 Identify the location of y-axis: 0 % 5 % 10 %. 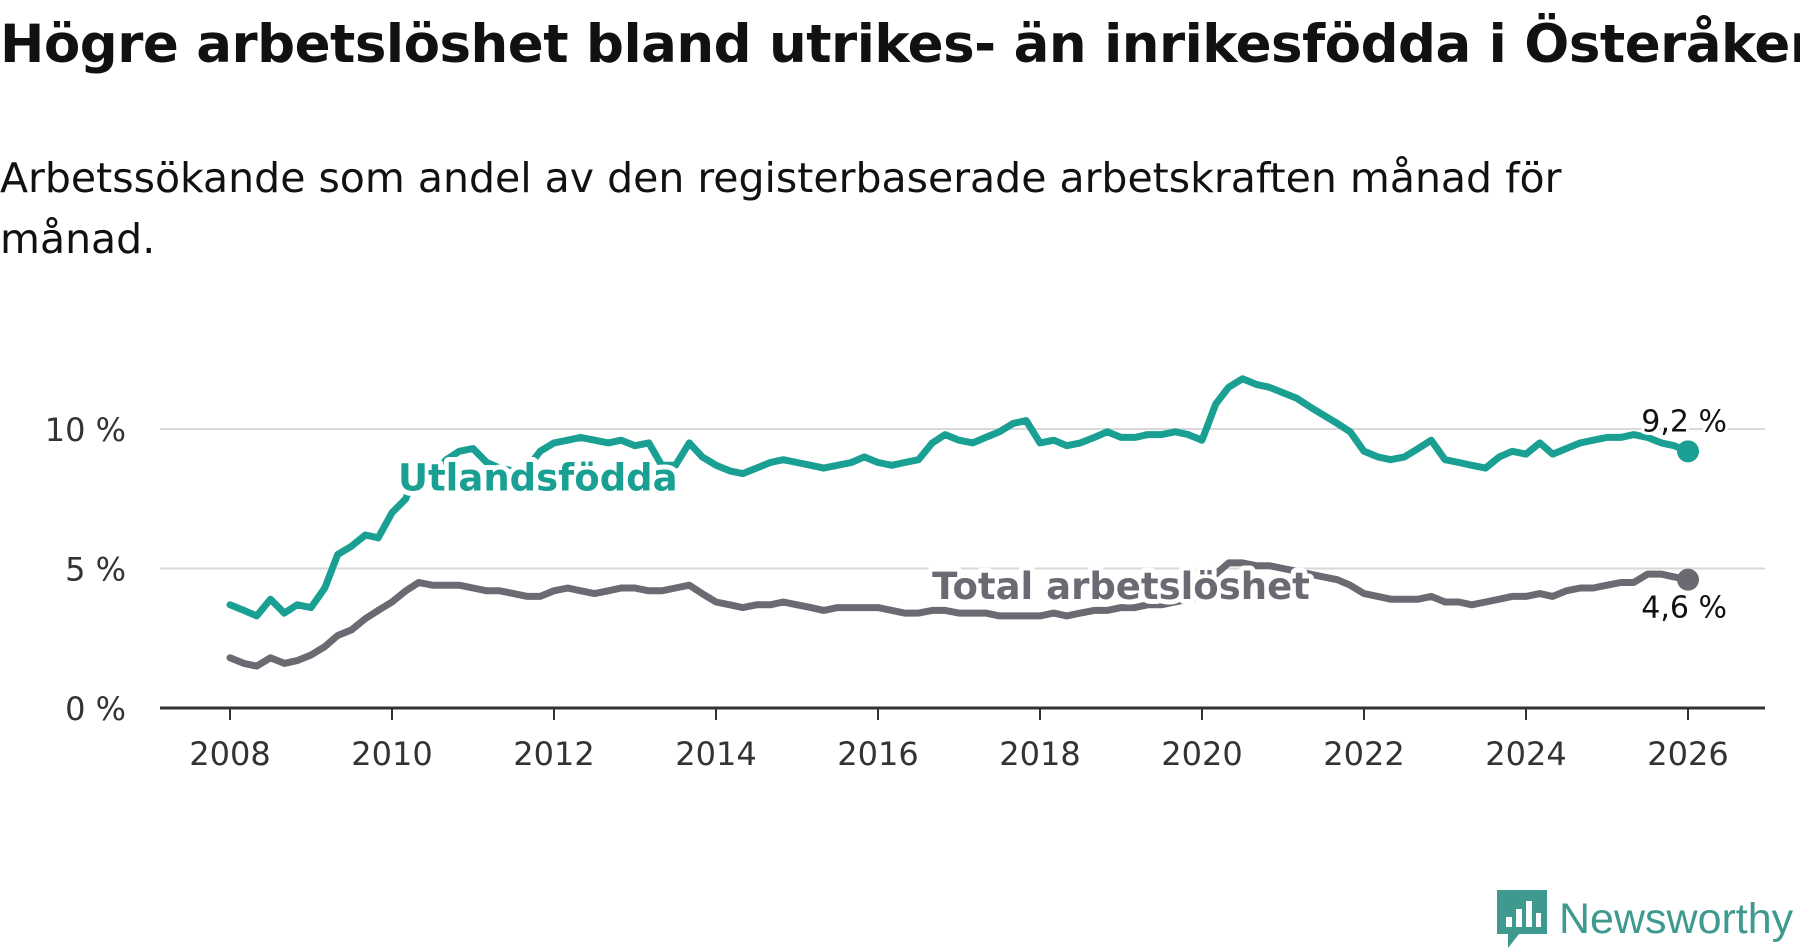
(85, 569).